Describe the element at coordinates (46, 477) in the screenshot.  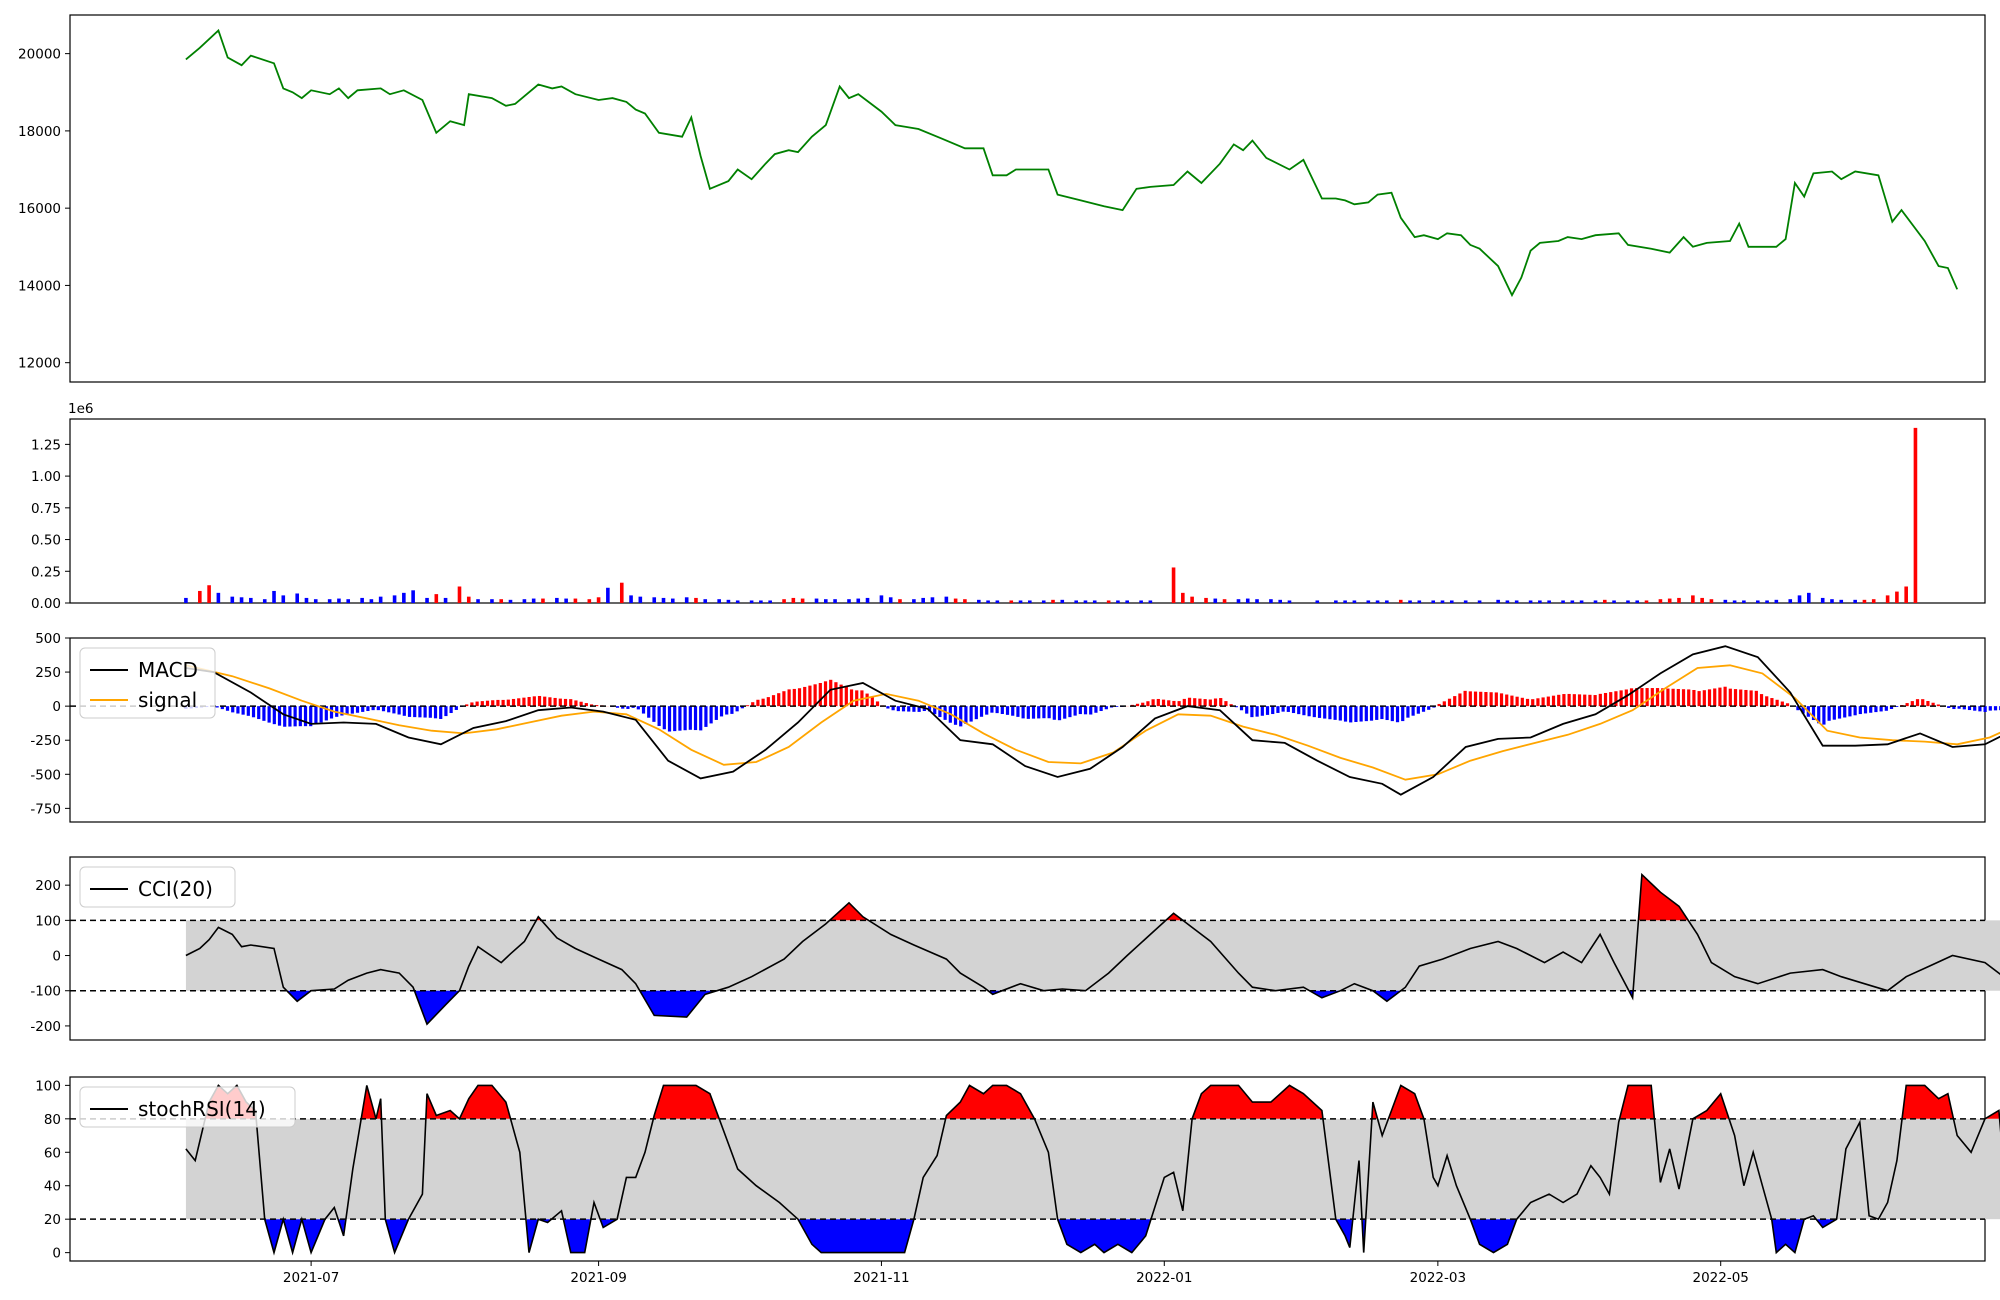
I see `y-tick-label: 1.00` at that location.